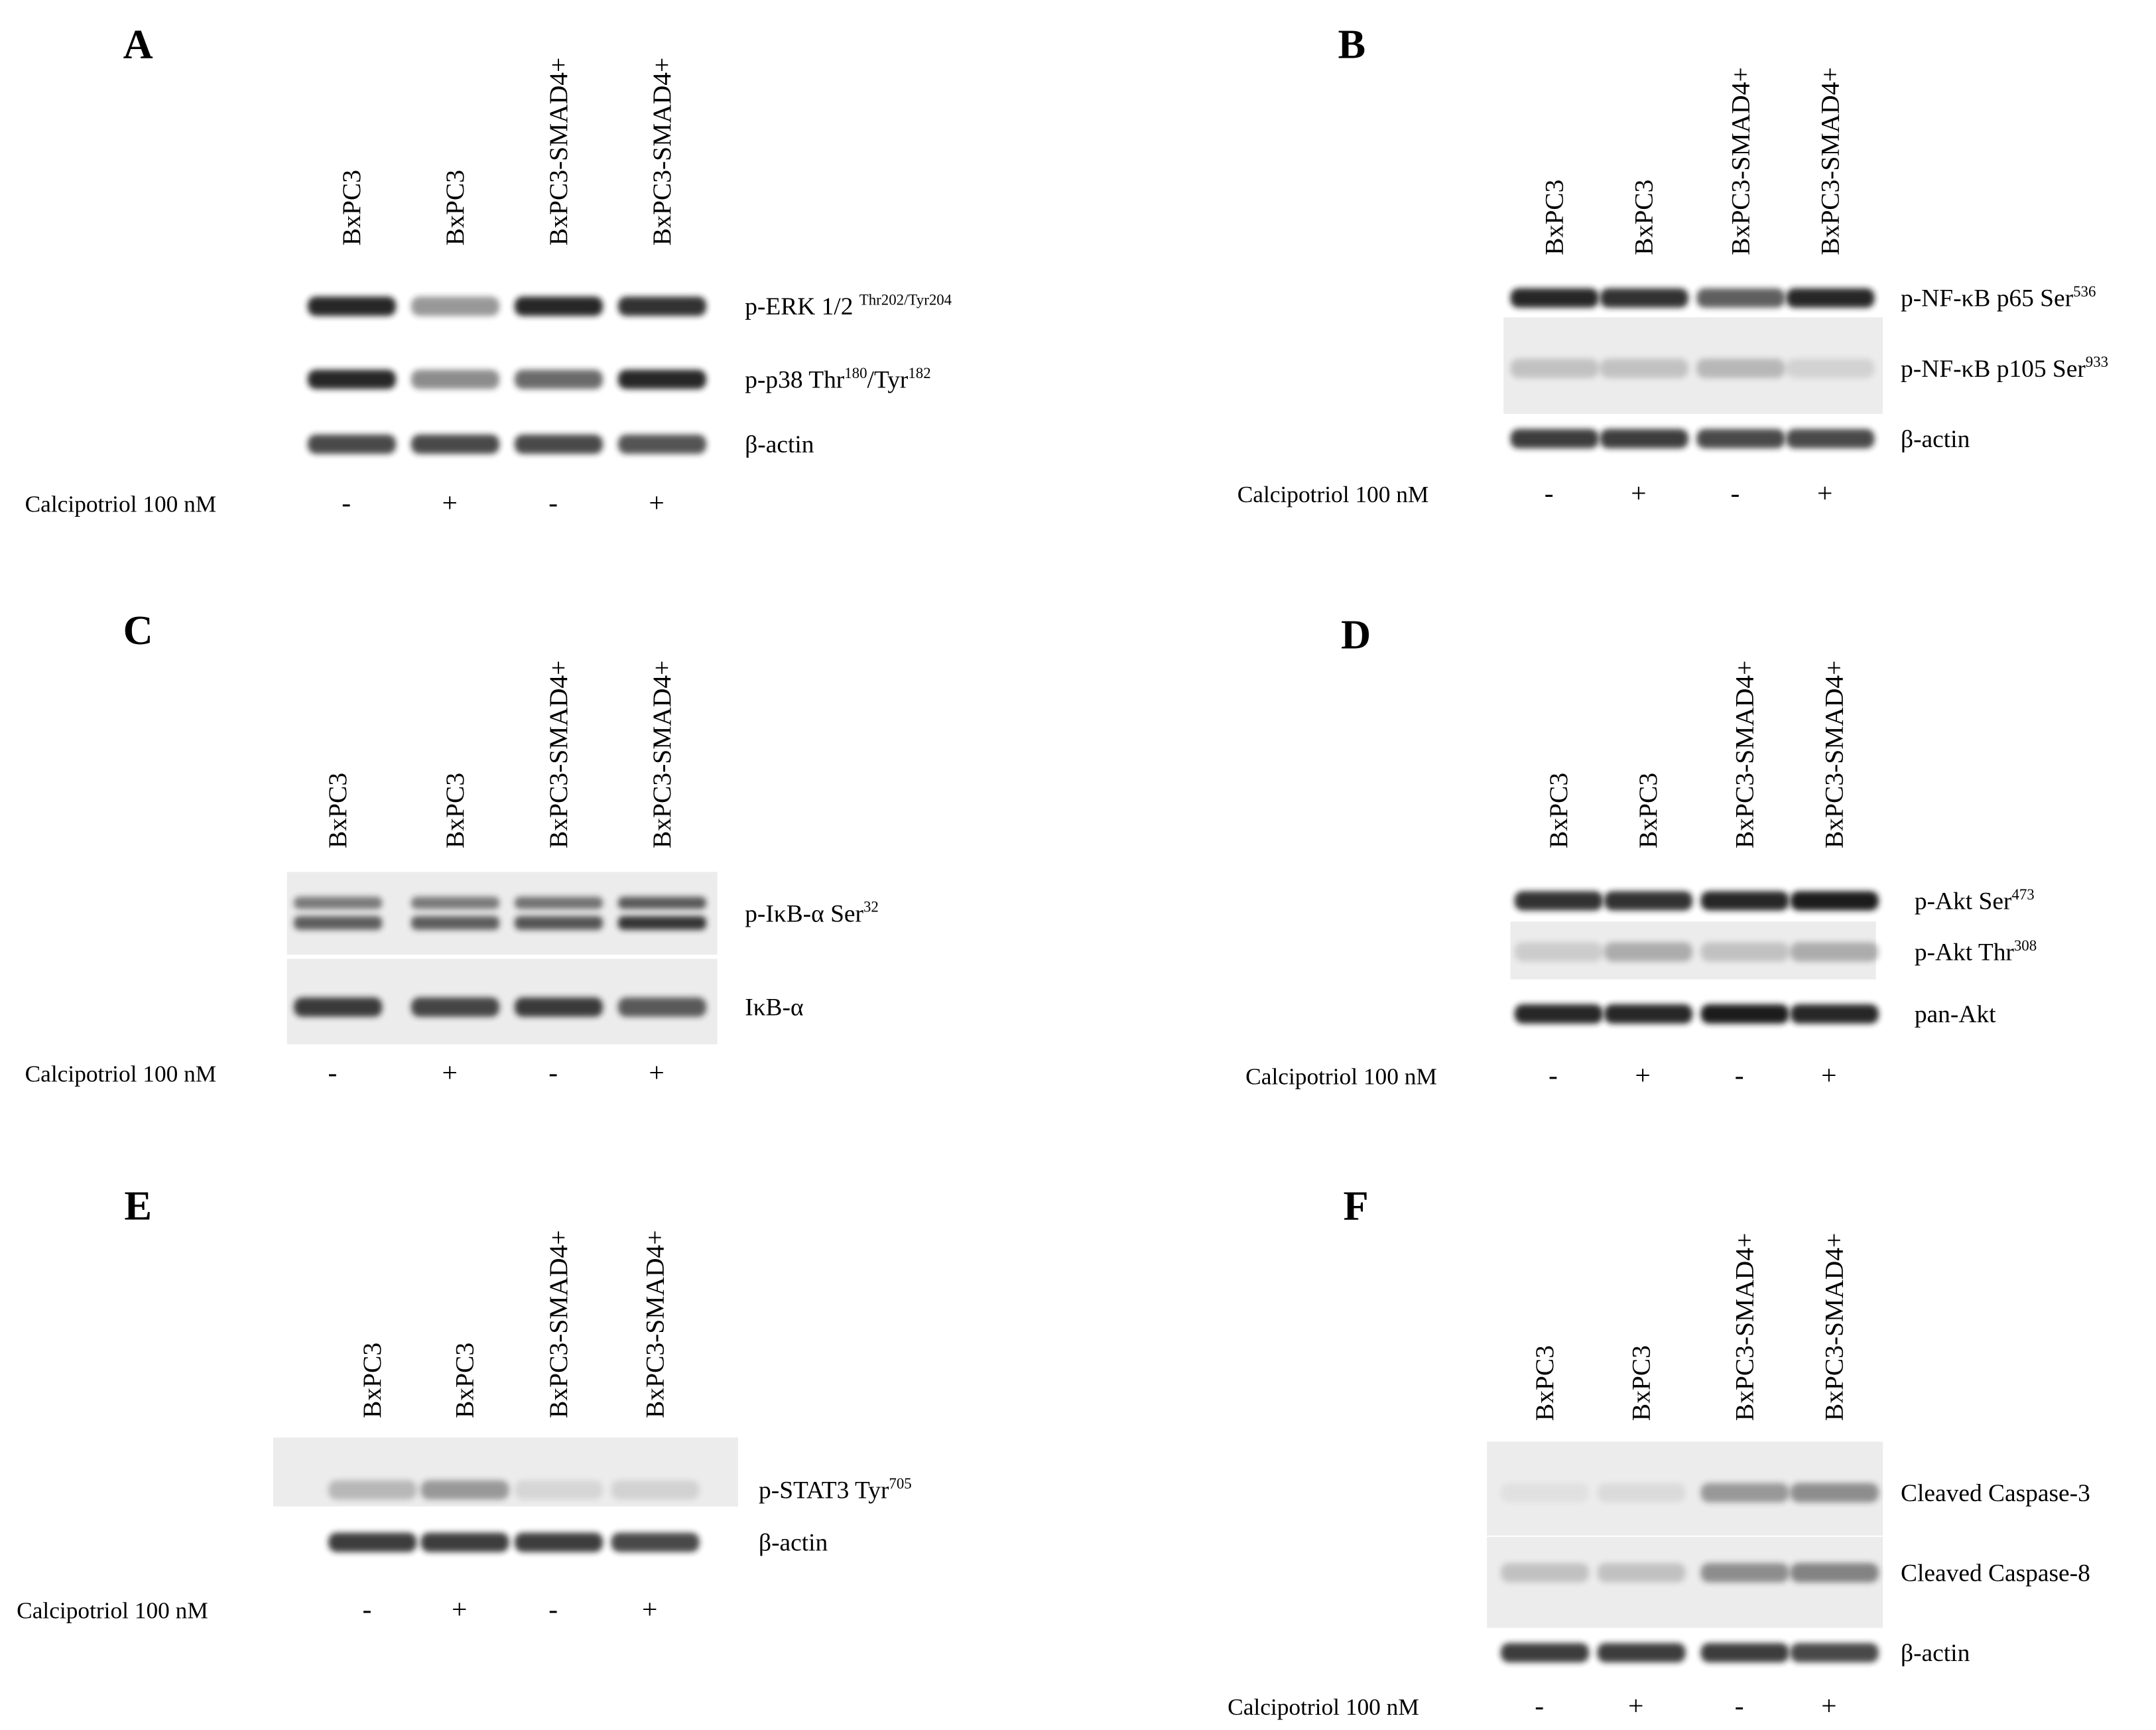  I want to click on label-superscript: 536, so click(2084, 291).